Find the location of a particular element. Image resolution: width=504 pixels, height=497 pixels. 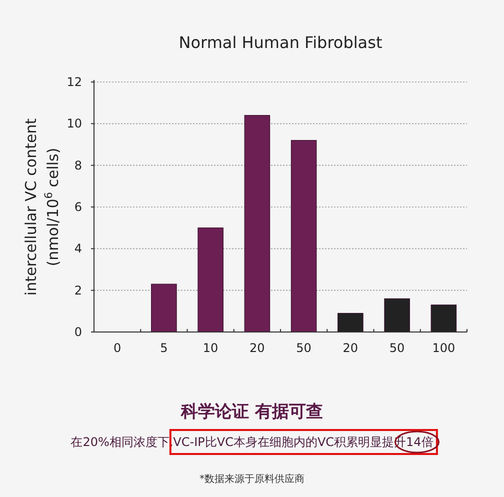

chart-title: Normal Human Fibroblast is located at coordinates (280, 42).